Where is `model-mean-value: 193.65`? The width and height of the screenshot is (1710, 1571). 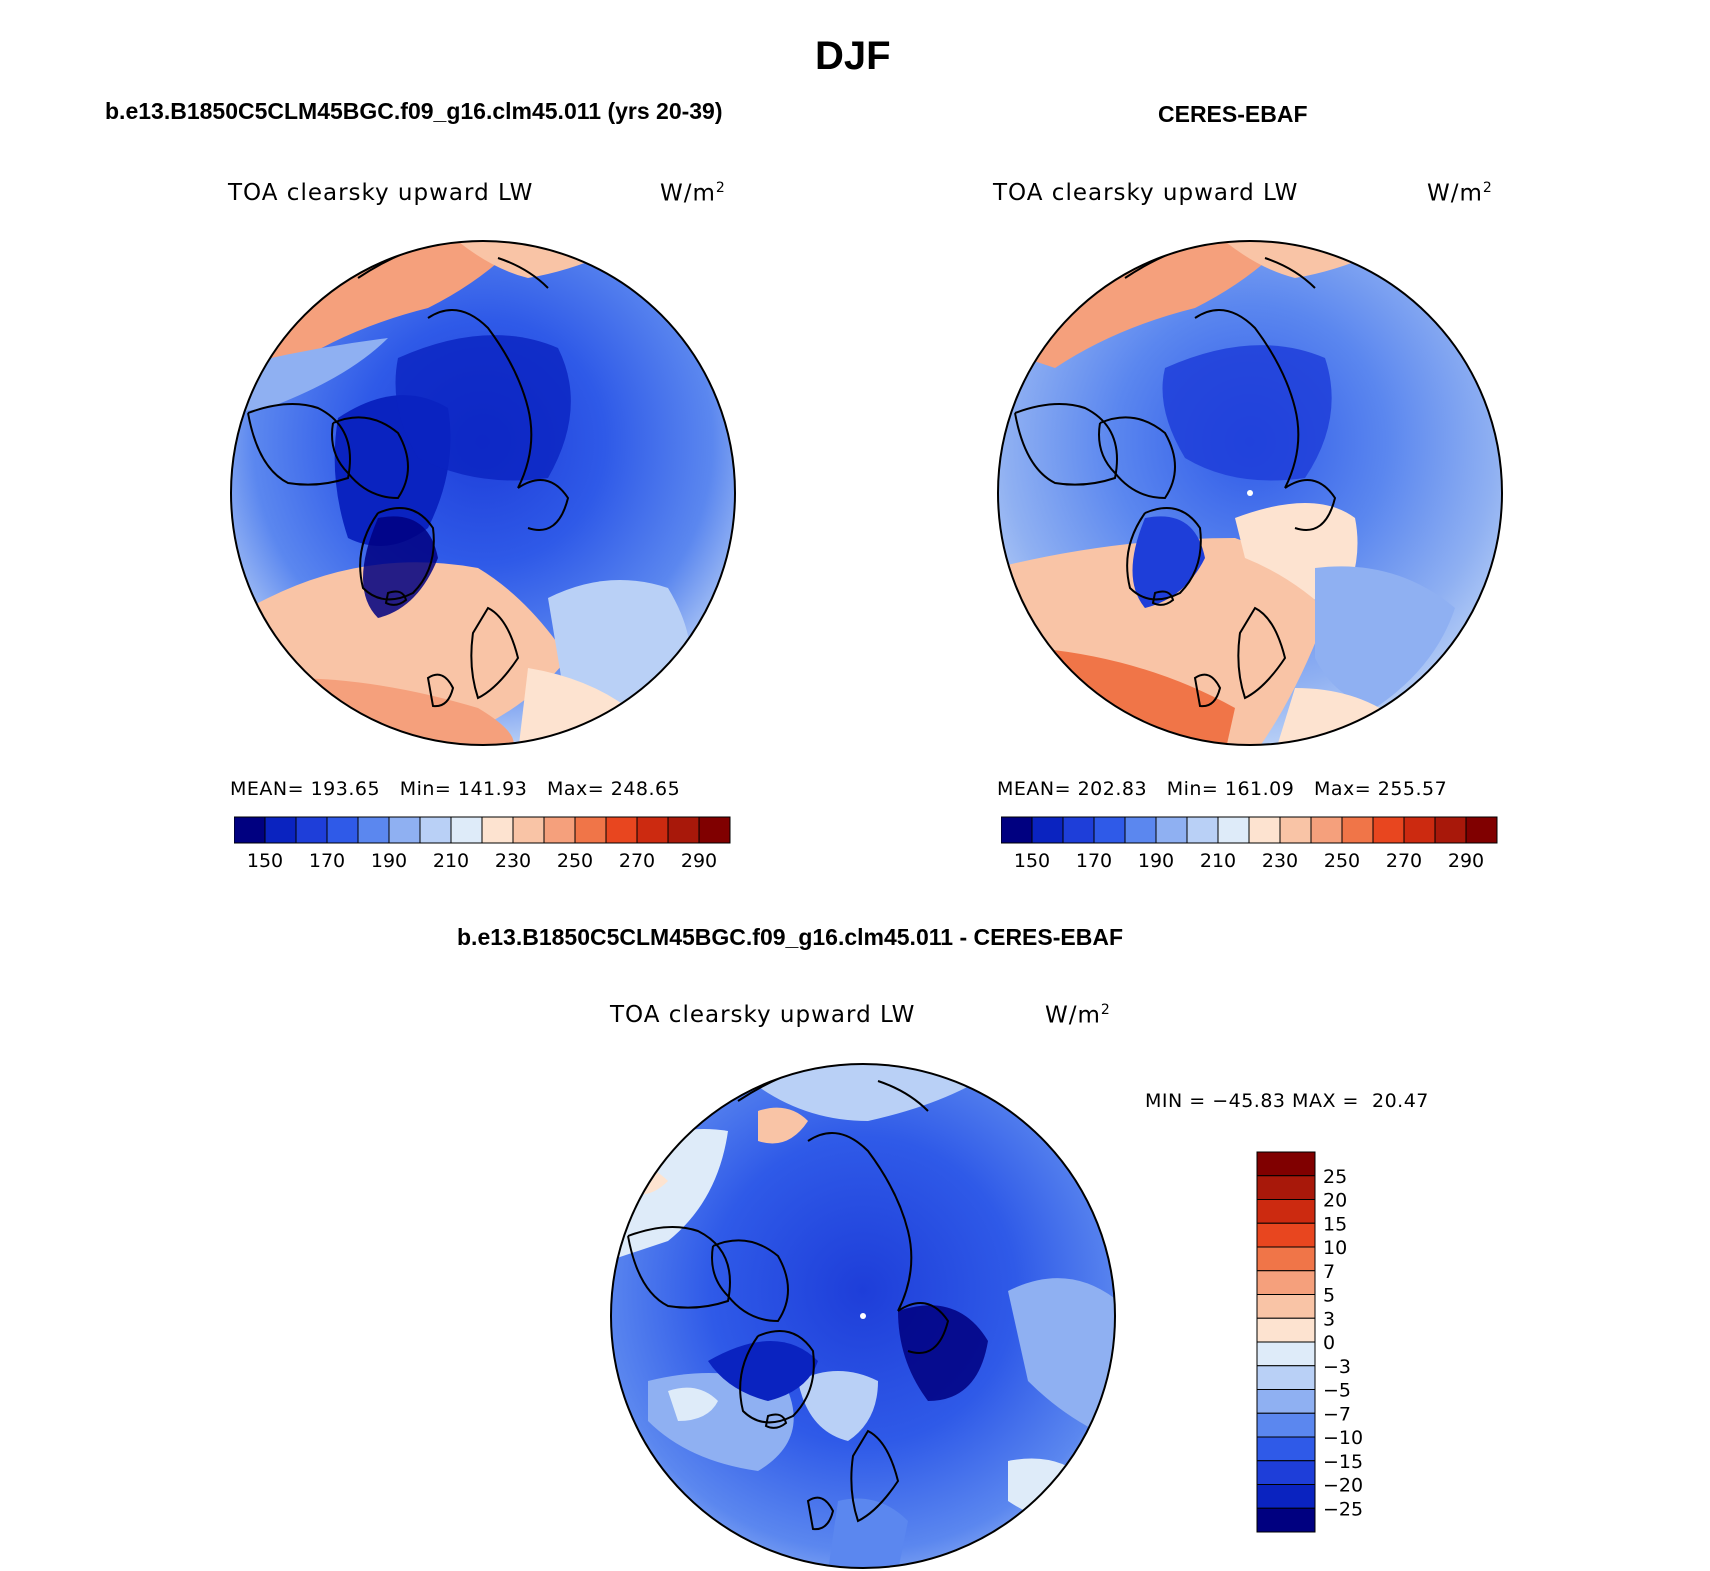 model-mean-value: 193.65 is located at coordinates (345, 789).